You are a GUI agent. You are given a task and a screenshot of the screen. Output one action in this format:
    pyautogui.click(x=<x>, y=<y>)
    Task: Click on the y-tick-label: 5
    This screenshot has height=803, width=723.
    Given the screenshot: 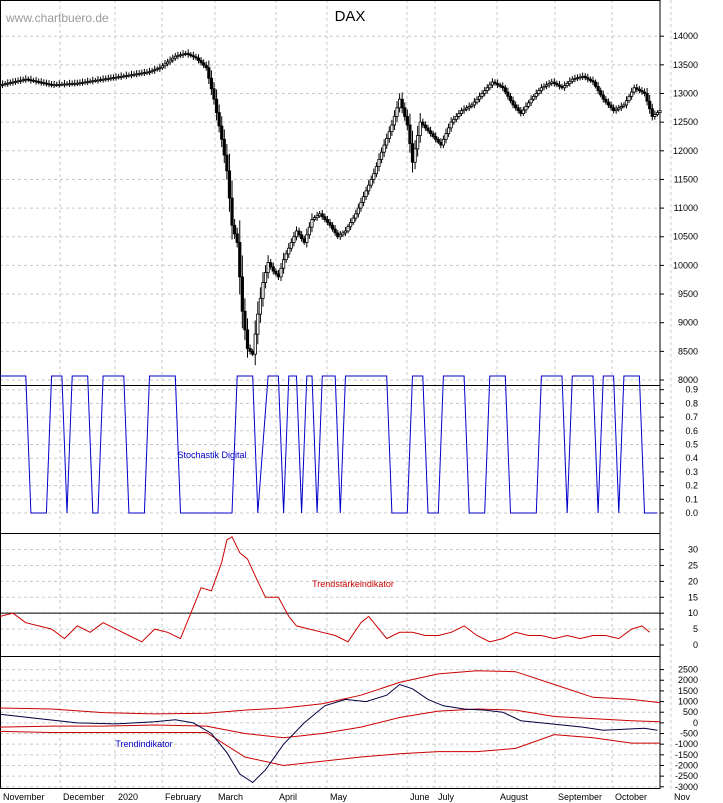 What is the action you would take?
    pyautogui.click(x=695, y=629)
    